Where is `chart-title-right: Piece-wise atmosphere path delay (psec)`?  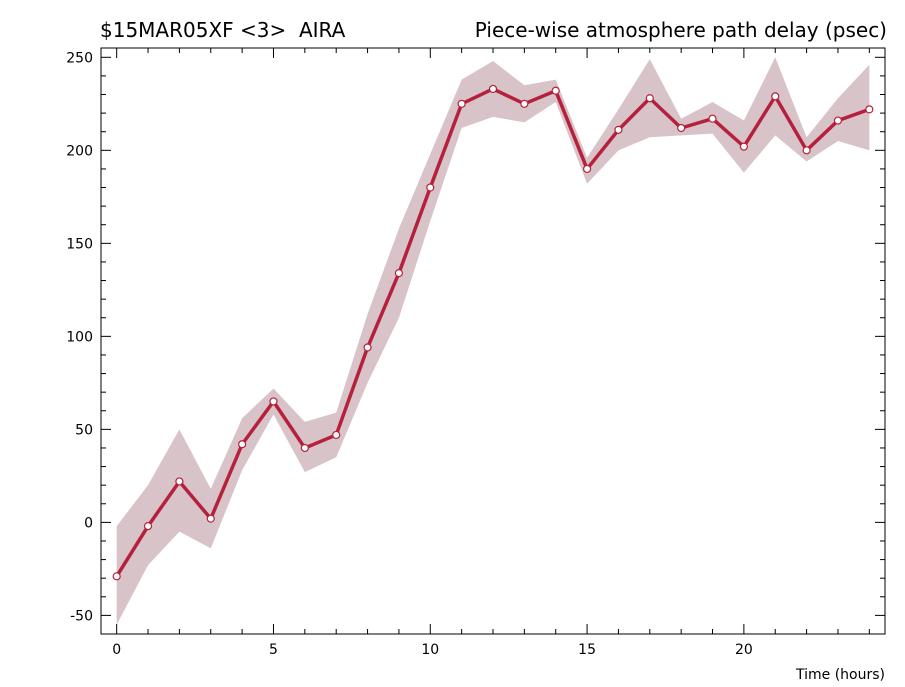 chart-title-right: Piece-wise atmosphere path delay (psec) is located at coordinates (680, 30).